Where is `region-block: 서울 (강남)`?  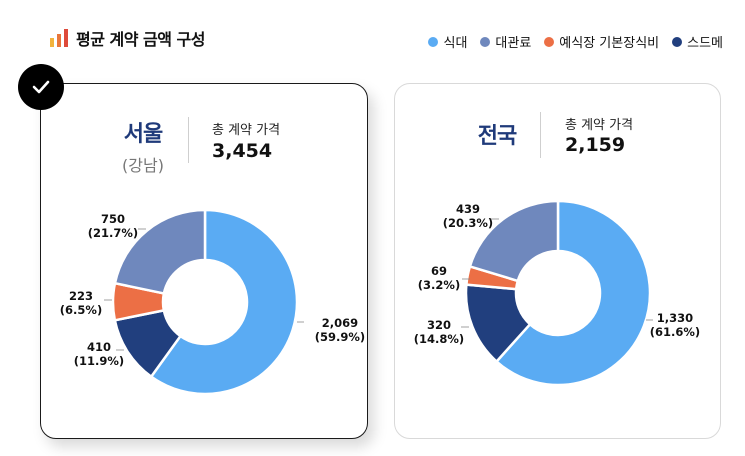
region-block: 서울 (강남) is located at coordinates (143, 146).